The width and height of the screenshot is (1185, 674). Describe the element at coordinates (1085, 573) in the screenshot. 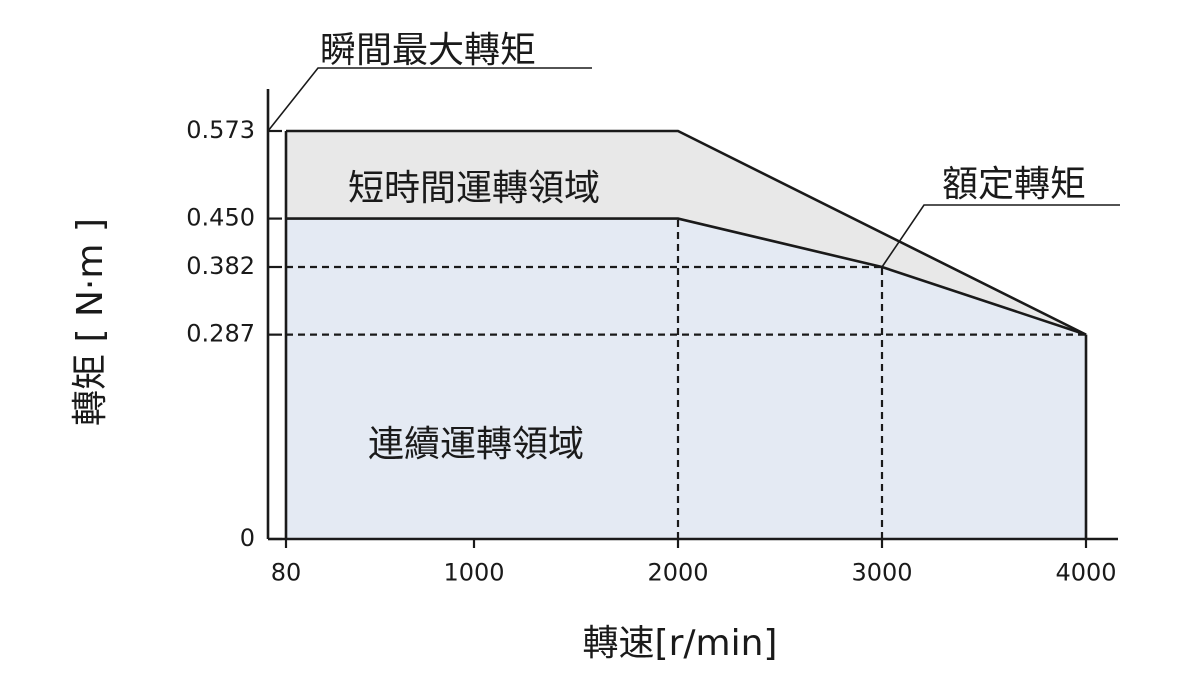

I see `x-tick-label-4: 4000` at that location.